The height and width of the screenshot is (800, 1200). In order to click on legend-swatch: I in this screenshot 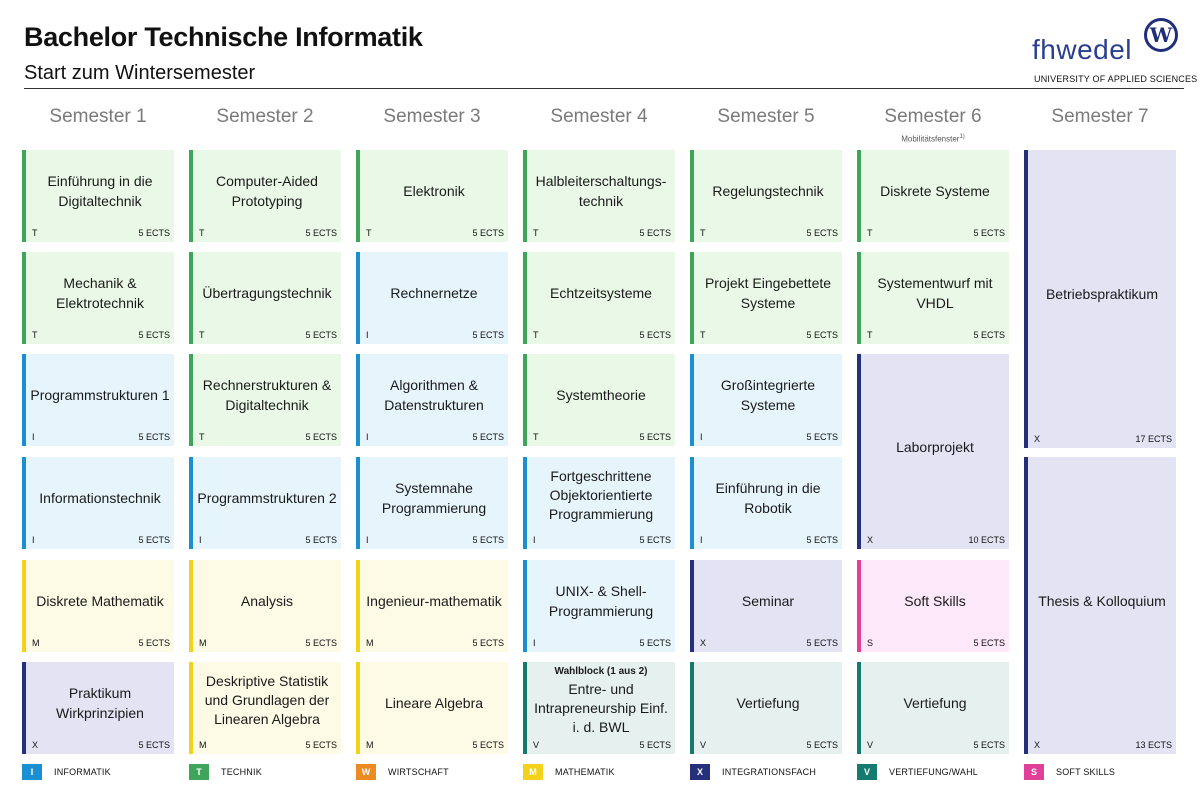, I will do `click(32, 772)`.